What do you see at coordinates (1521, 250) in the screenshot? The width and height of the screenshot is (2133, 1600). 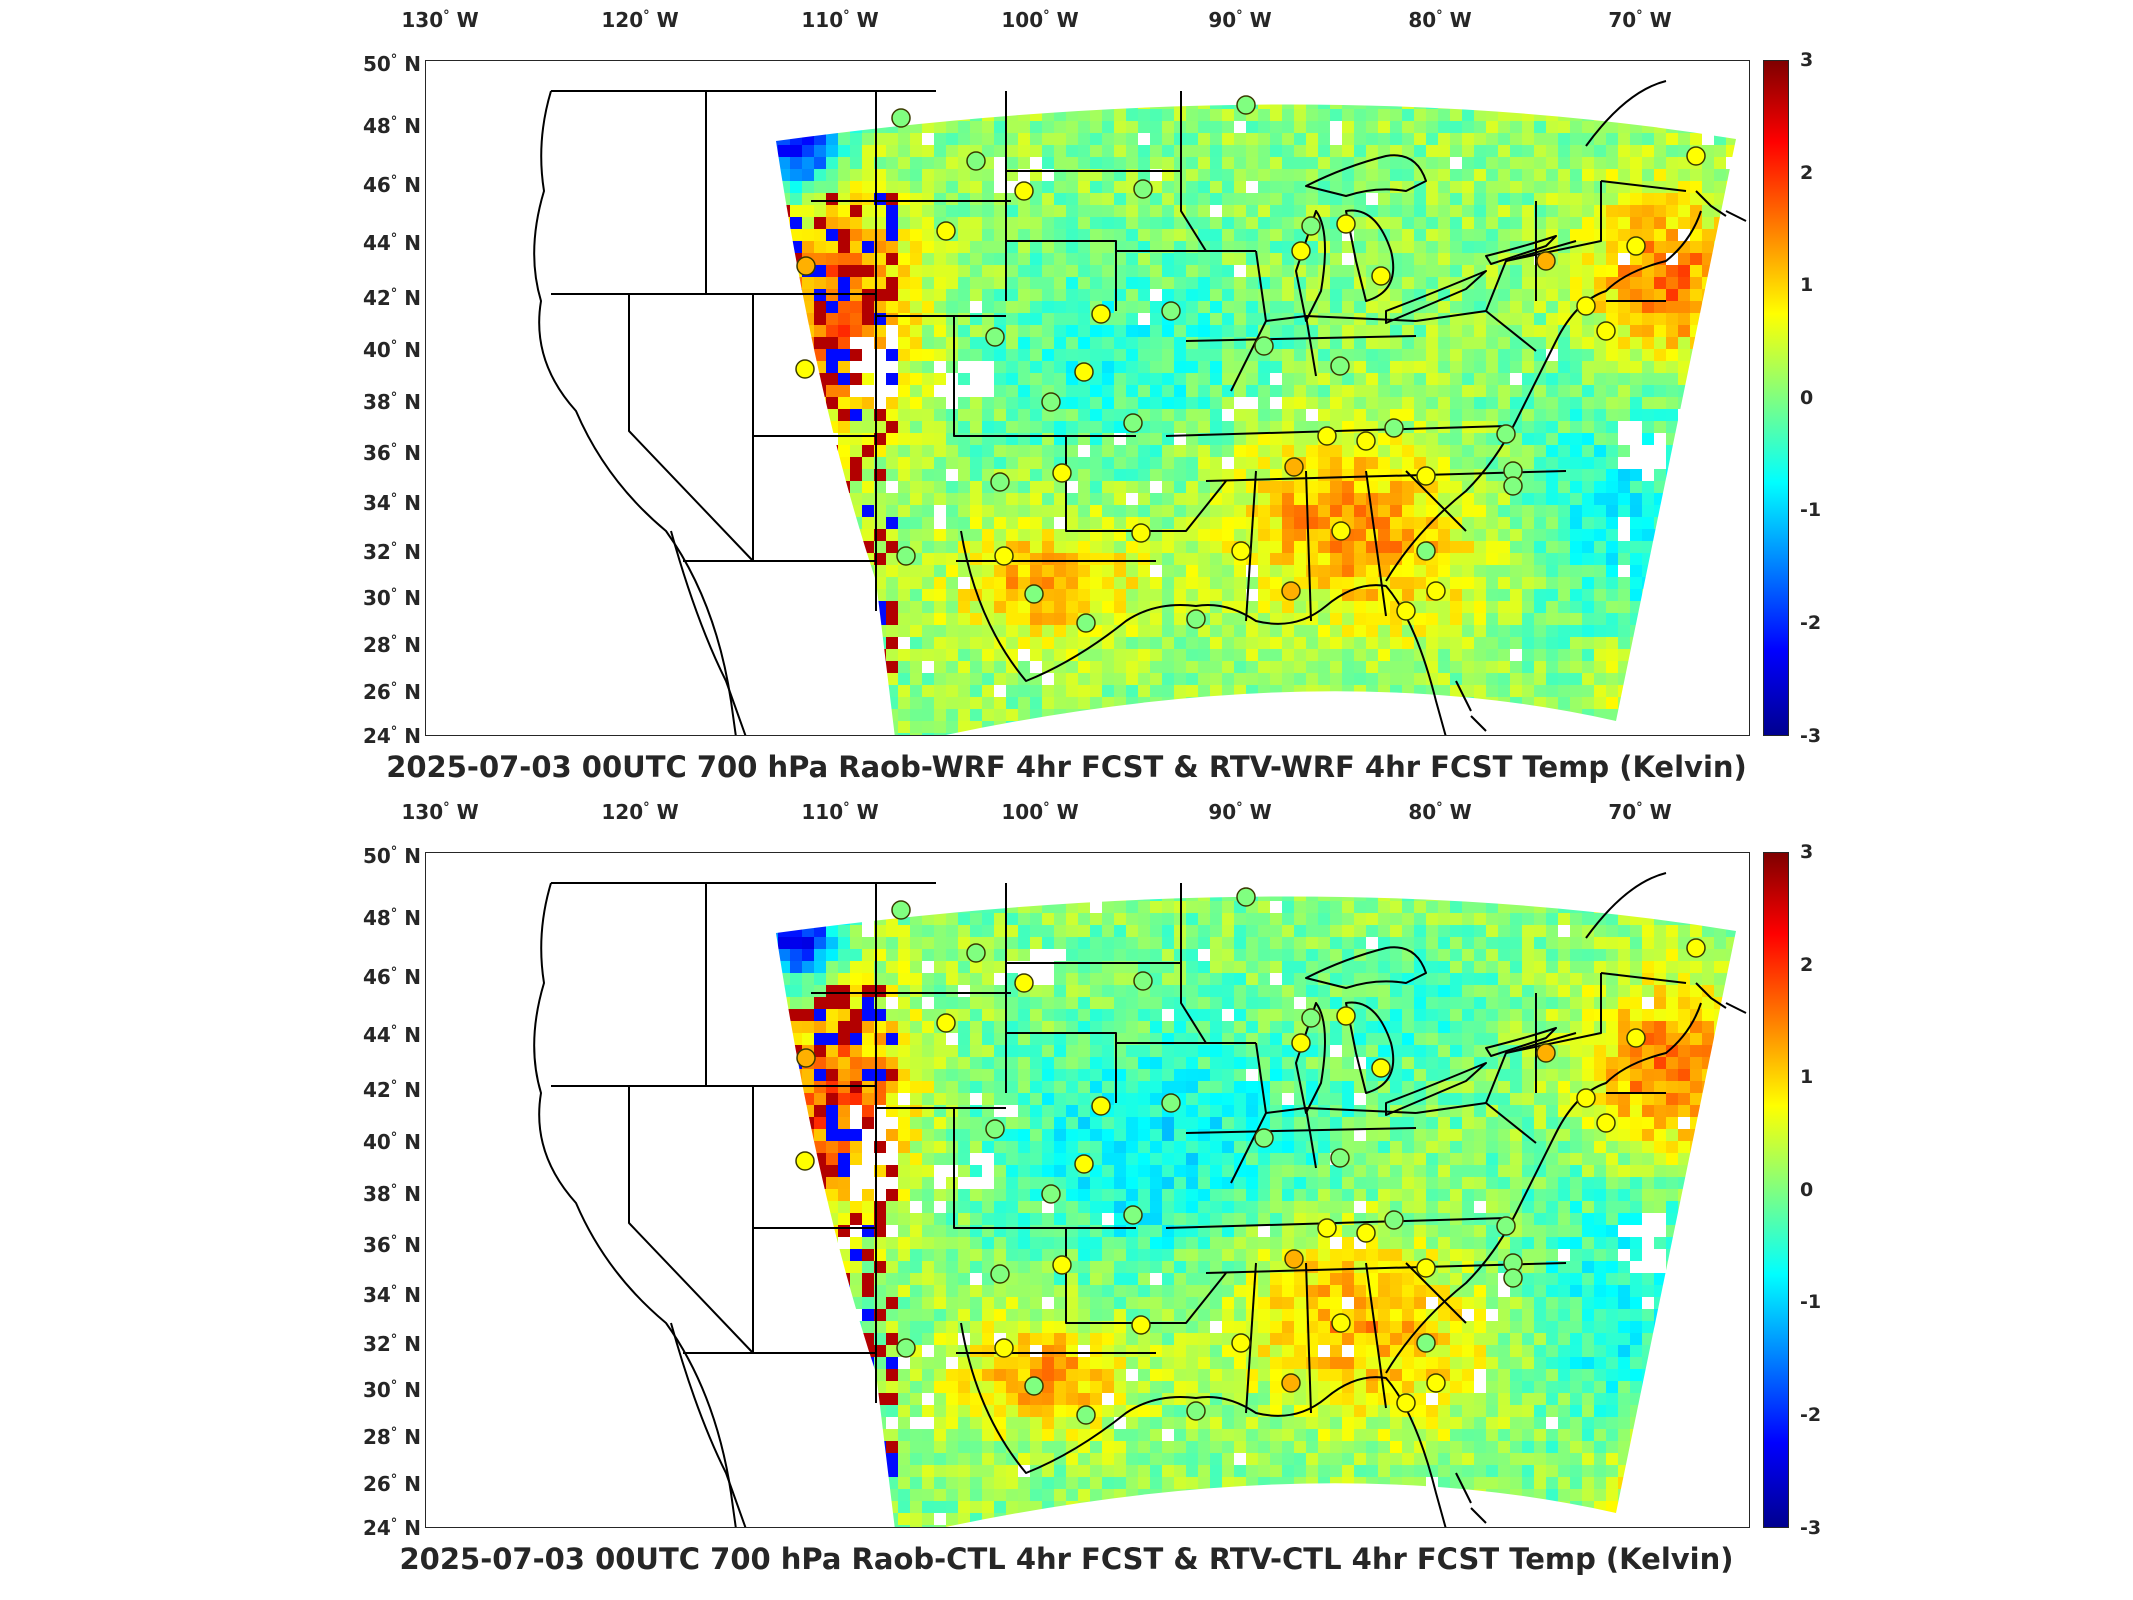 I see `great-lake-outline` at bounding box center [1521, 250].